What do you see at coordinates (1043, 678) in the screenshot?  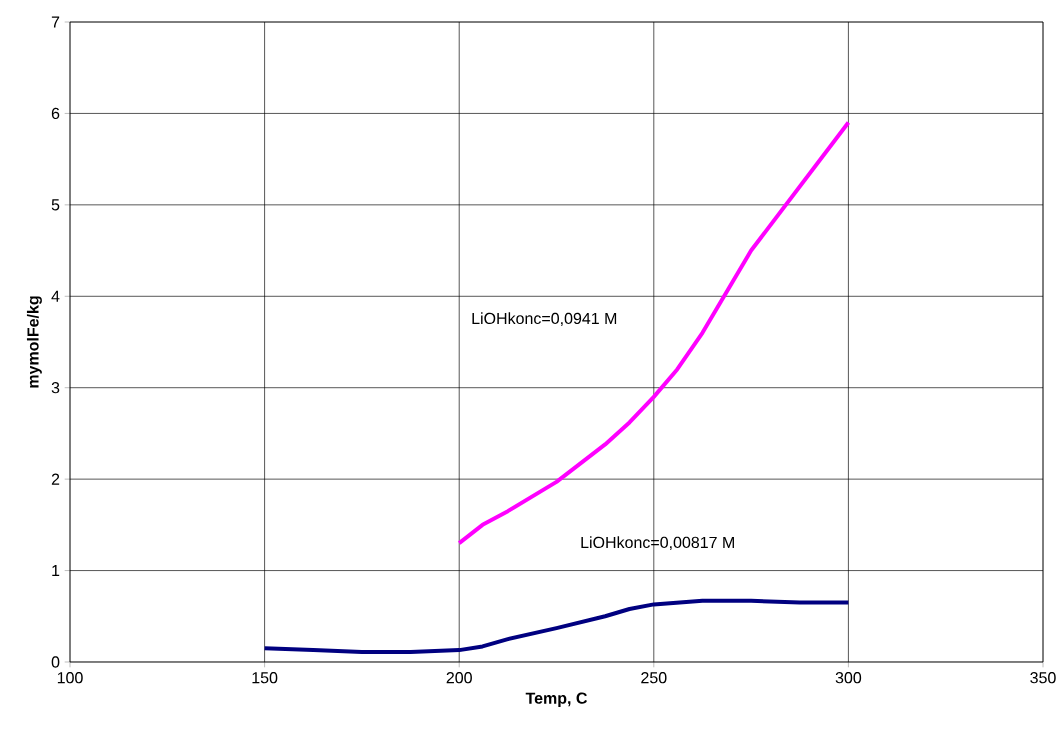 I see `x-tick-label: 350` at bounding box center [1043, 678].